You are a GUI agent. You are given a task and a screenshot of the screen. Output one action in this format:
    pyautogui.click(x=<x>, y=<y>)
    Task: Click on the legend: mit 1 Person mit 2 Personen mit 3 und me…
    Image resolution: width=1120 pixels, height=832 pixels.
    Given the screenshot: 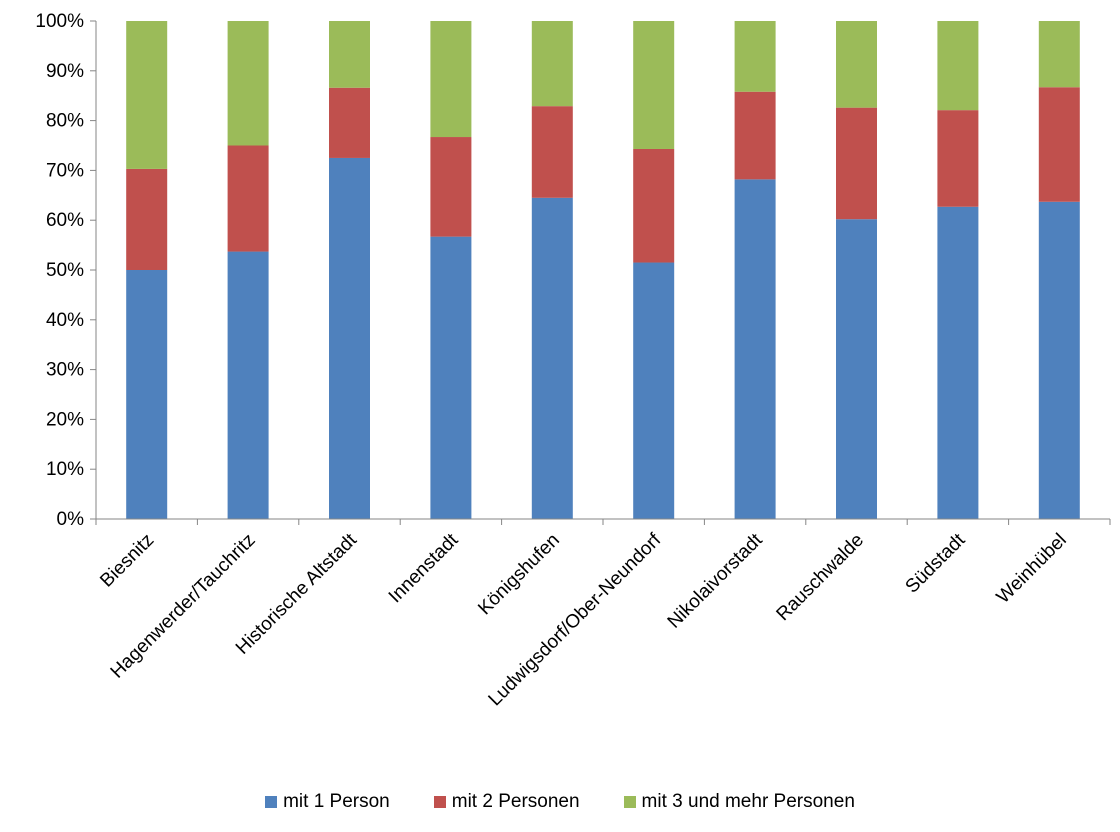 What is the action you would take?
    pyautogui.click(x=560, y=802)
    